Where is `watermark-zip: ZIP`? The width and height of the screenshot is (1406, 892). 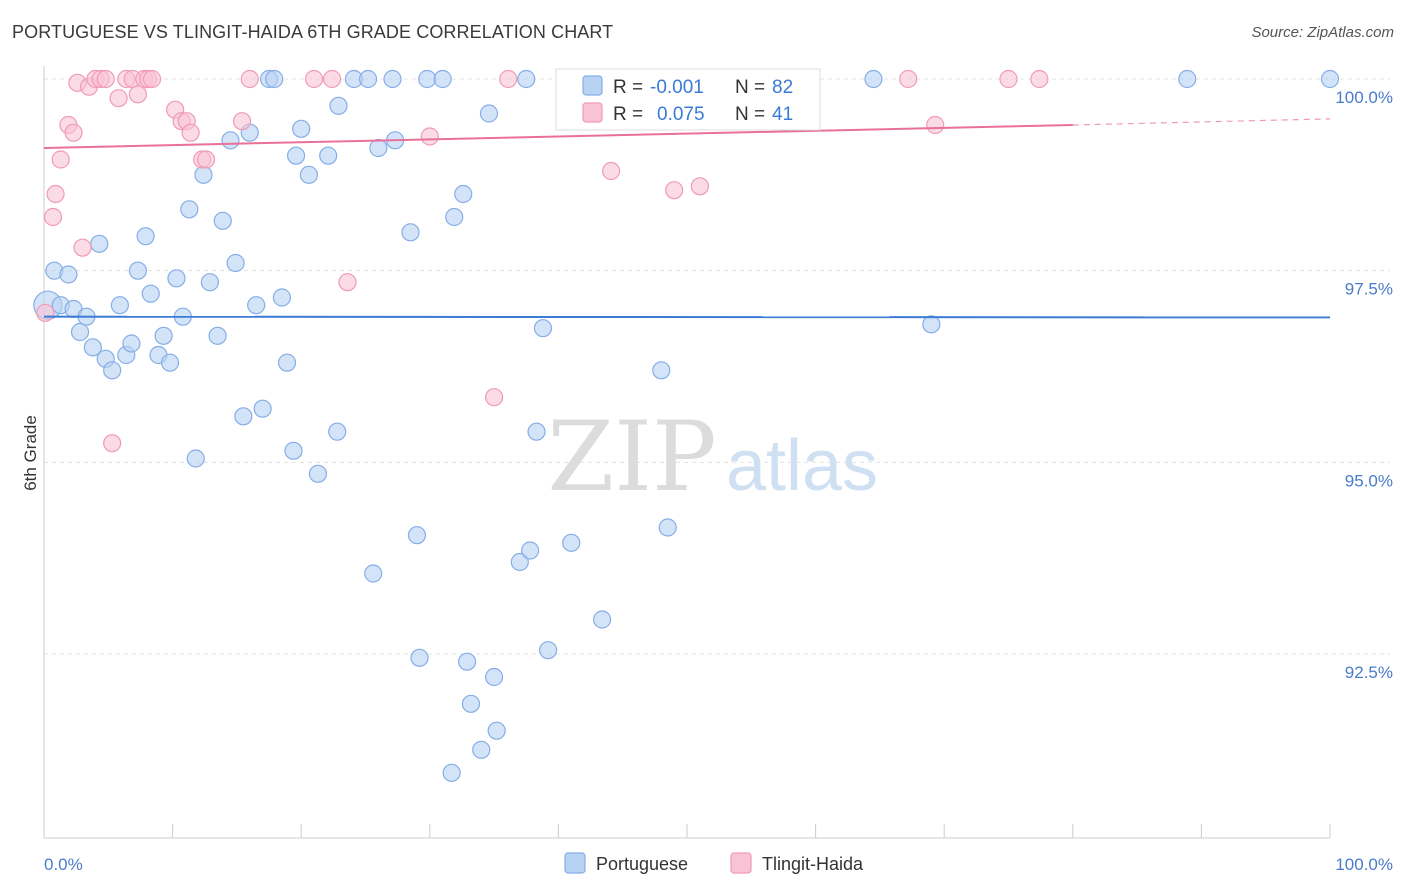 watermark-zip: ZIP is located at coordinates (631, 457).